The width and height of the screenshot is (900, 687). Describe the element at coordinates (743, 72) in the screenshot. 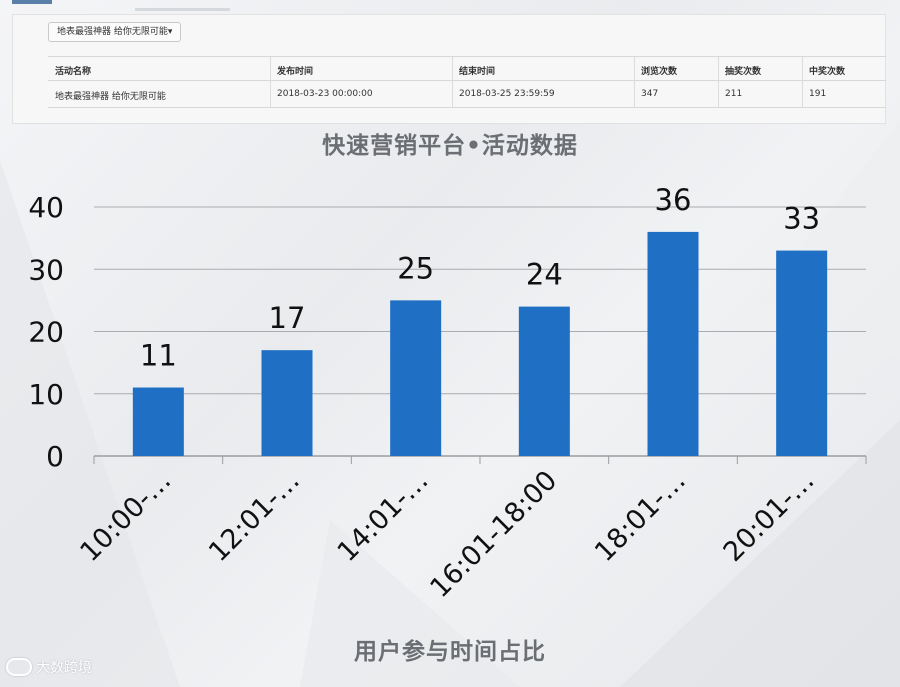

I see `table-header-draws: 抽奖次数` at that location.